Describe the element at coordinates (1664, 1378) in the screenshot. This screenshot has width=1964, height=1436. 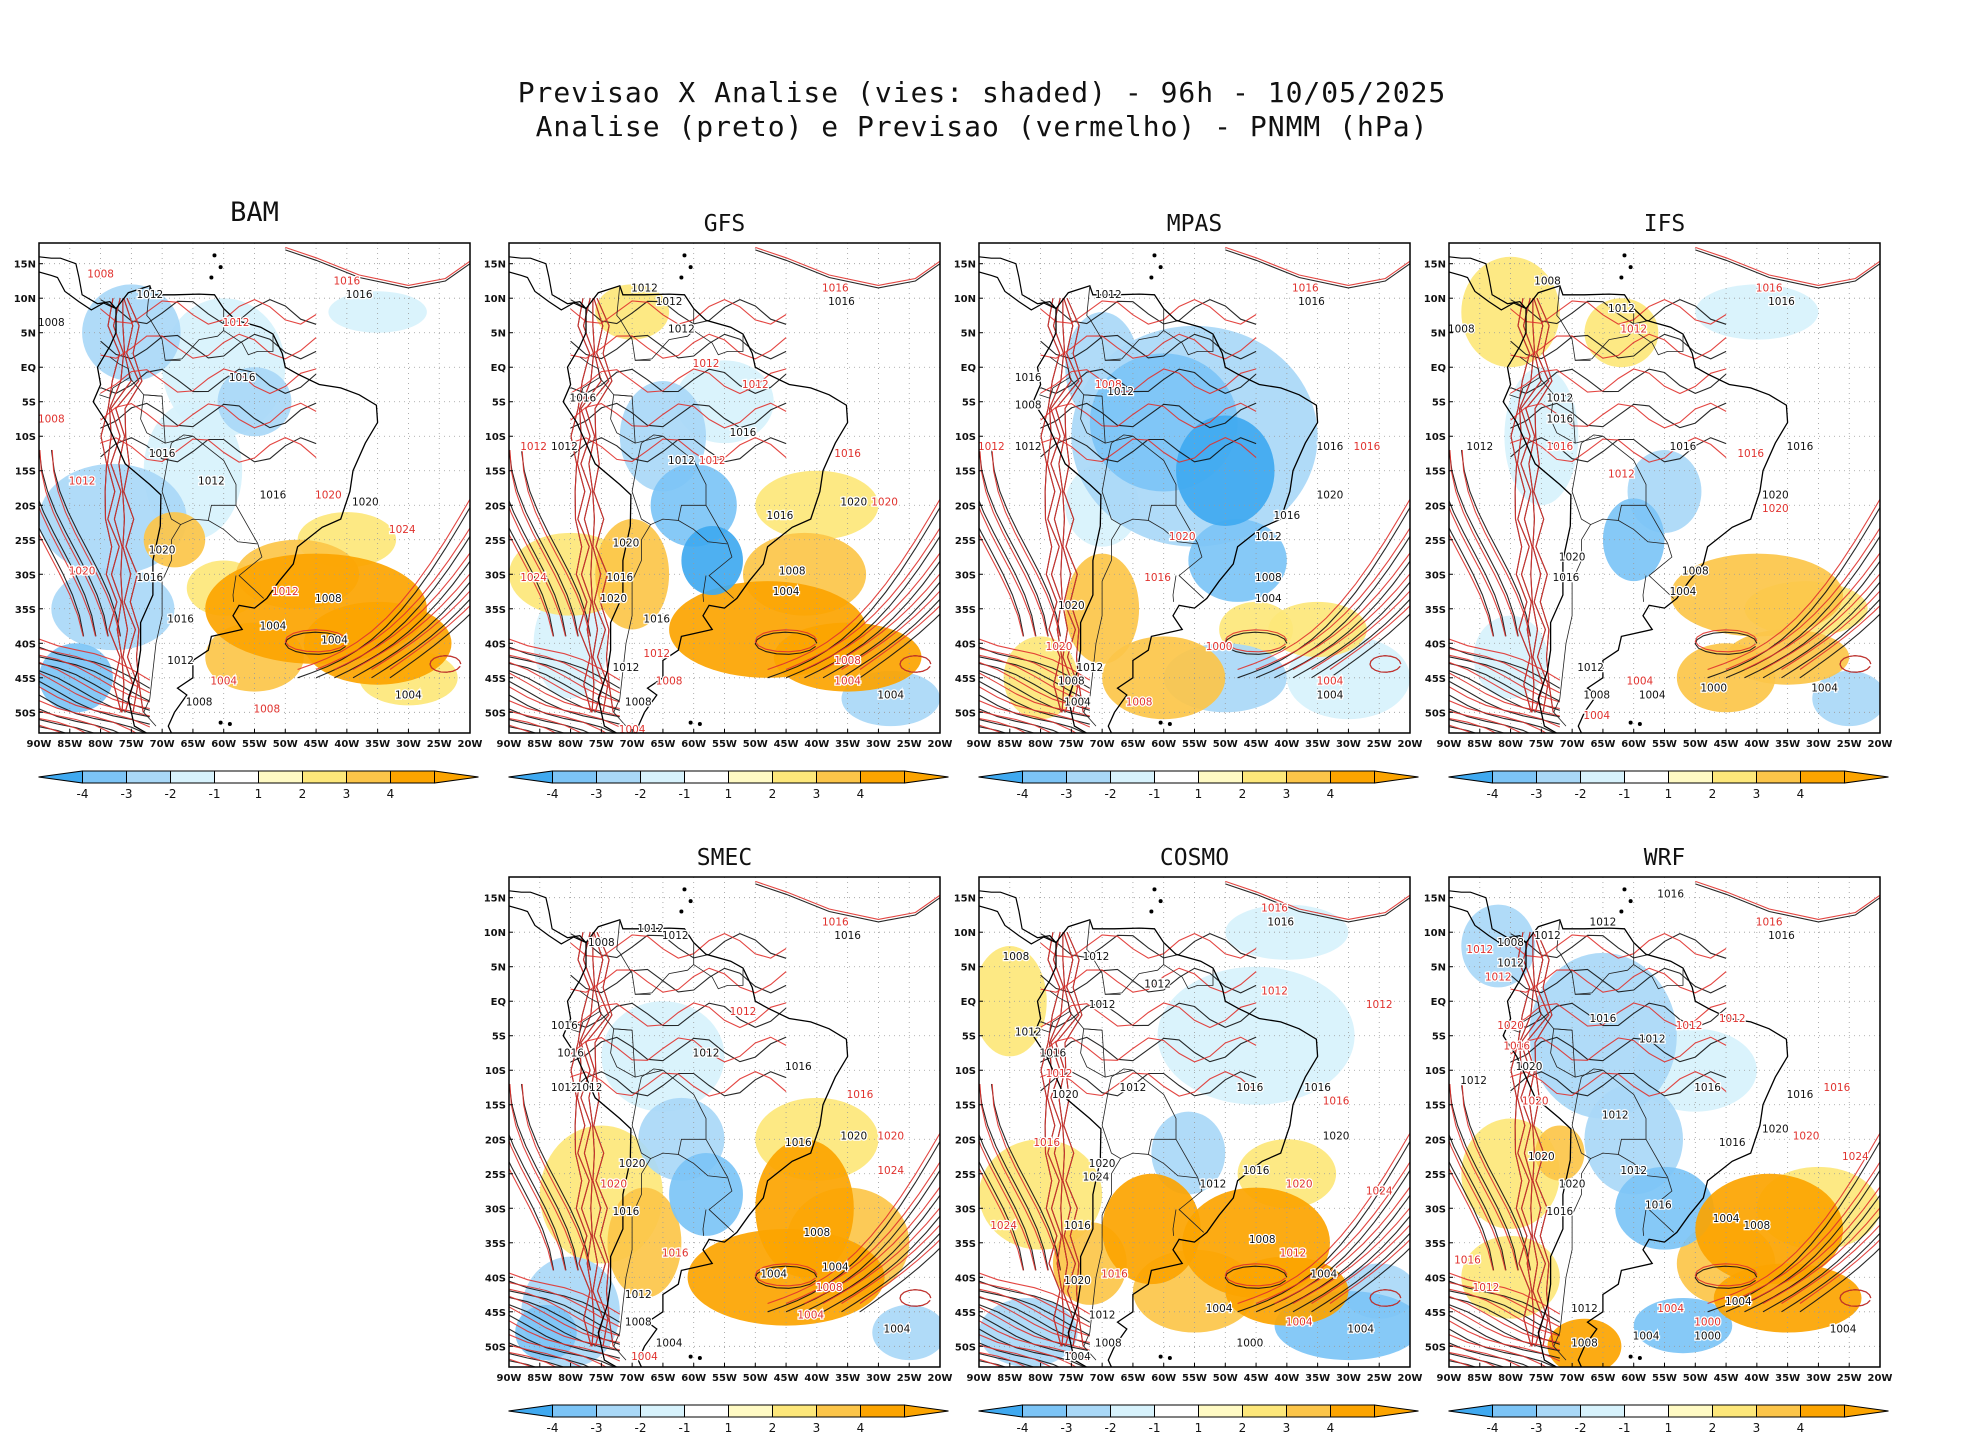
I see `lon-label: 55W` at that location.